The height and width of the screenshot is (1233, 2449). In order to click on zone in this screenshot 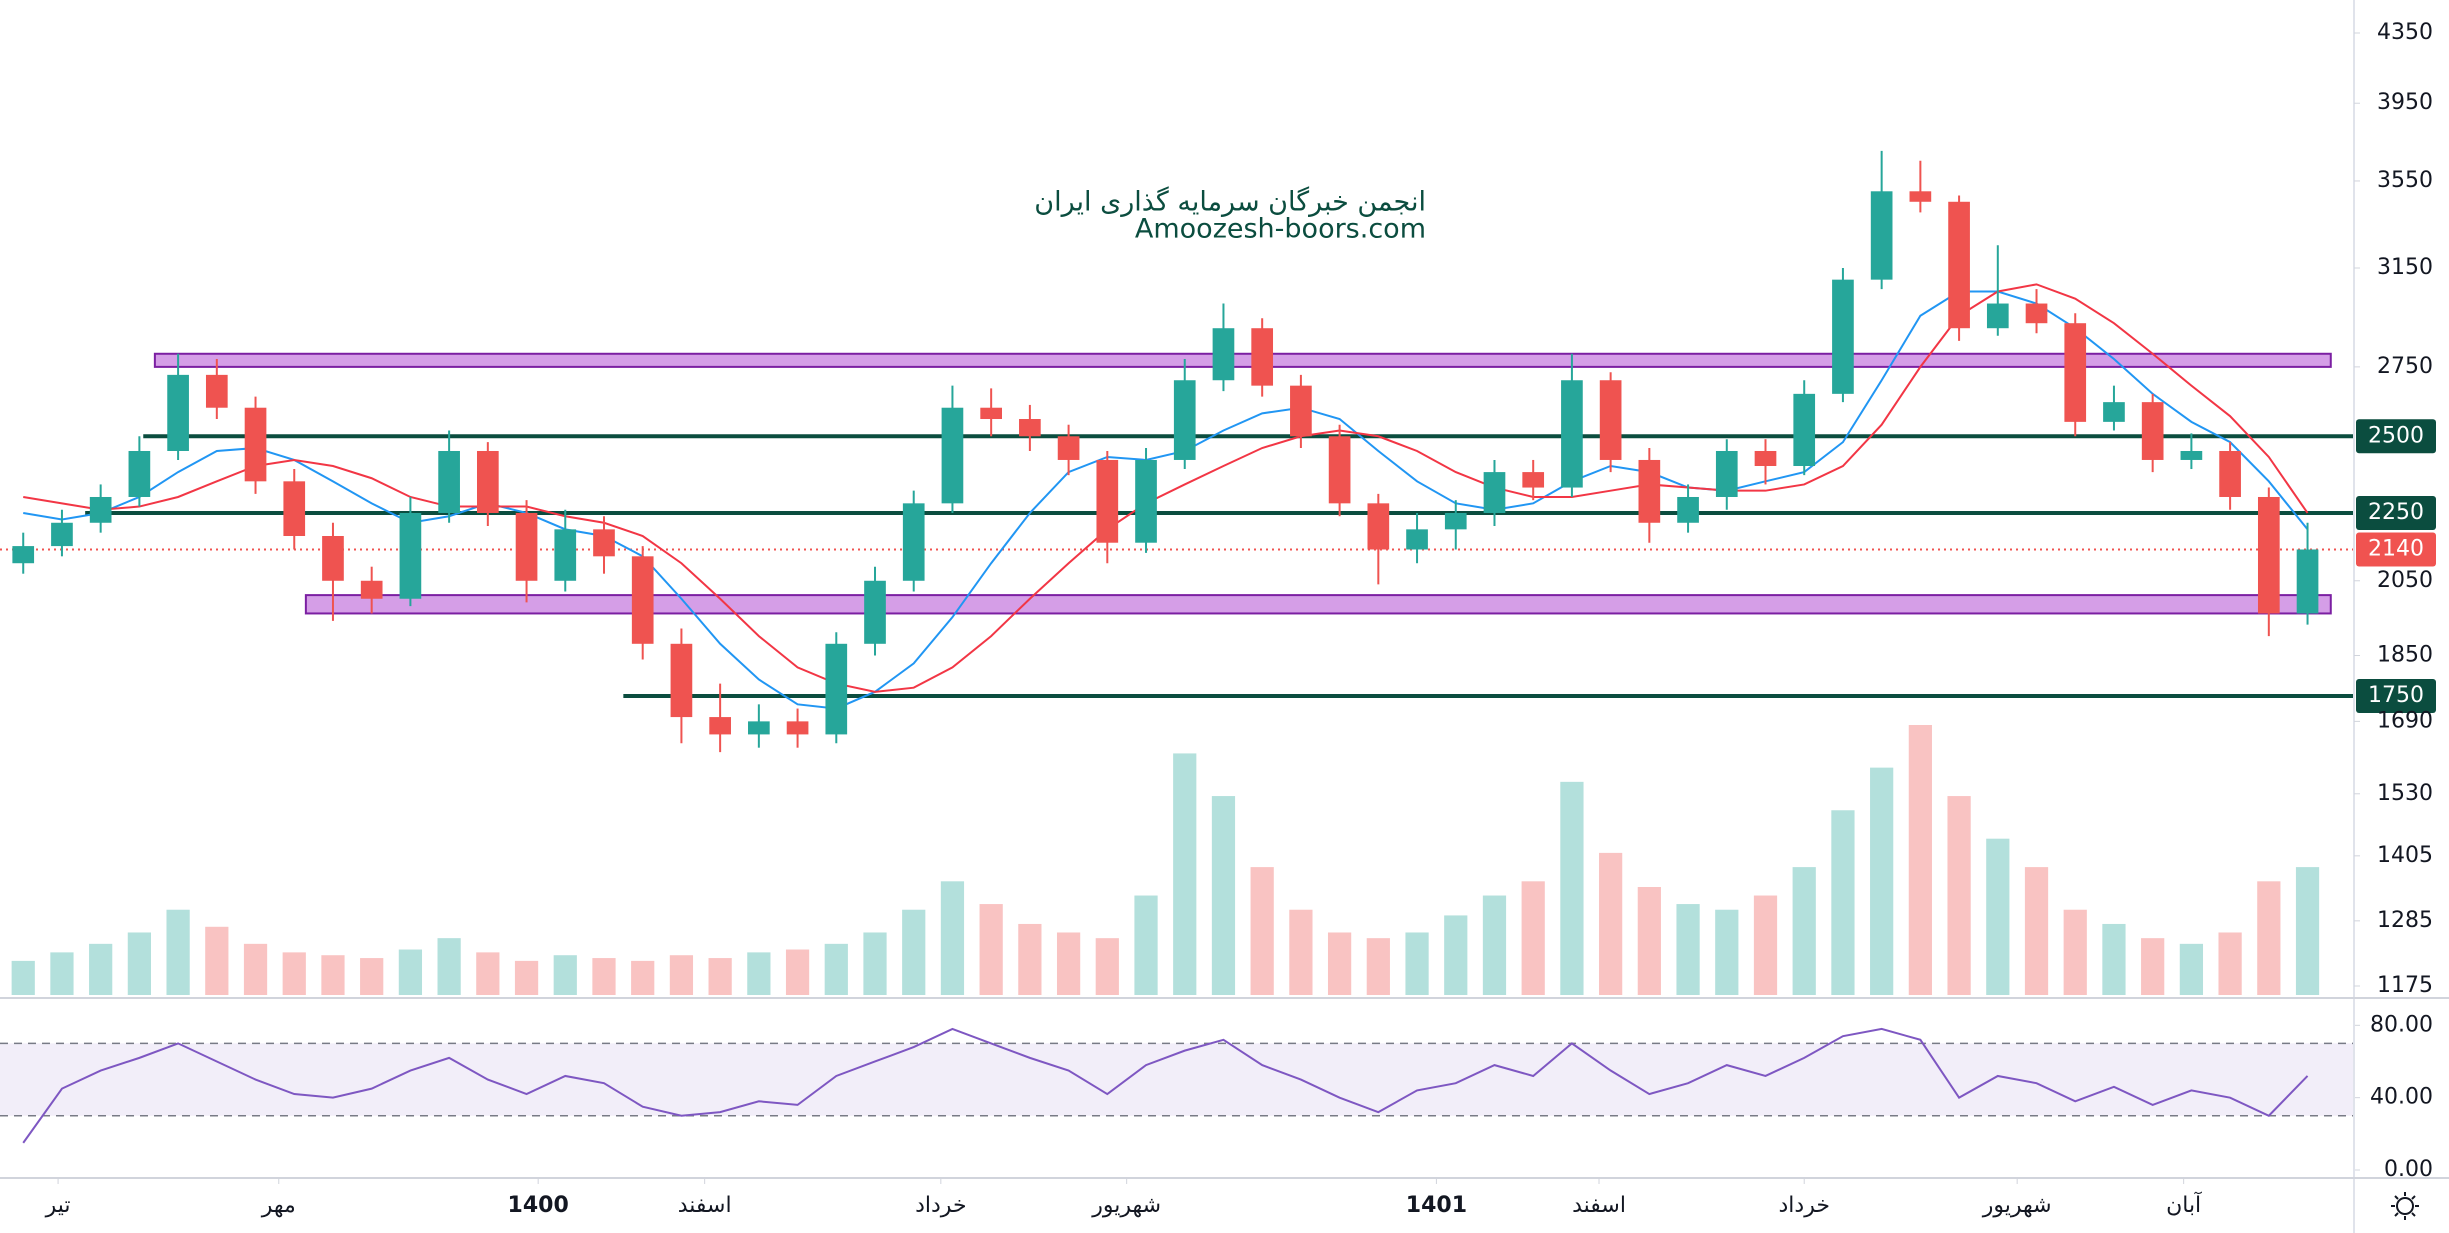, I will do `click(1242, 360)`.